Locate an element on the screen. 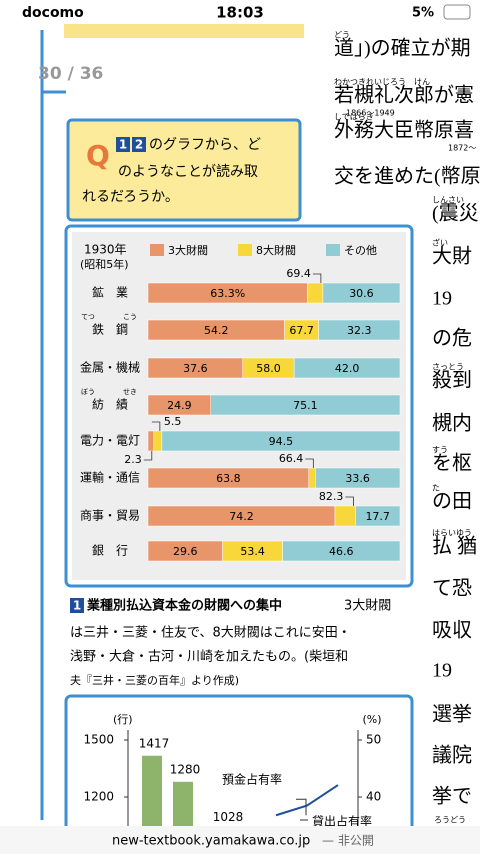 The image size is (480, 854). caption-text: は三井・三菱・住友で、8大財閥はこれに安田・ is located at coordinates (210, 633).